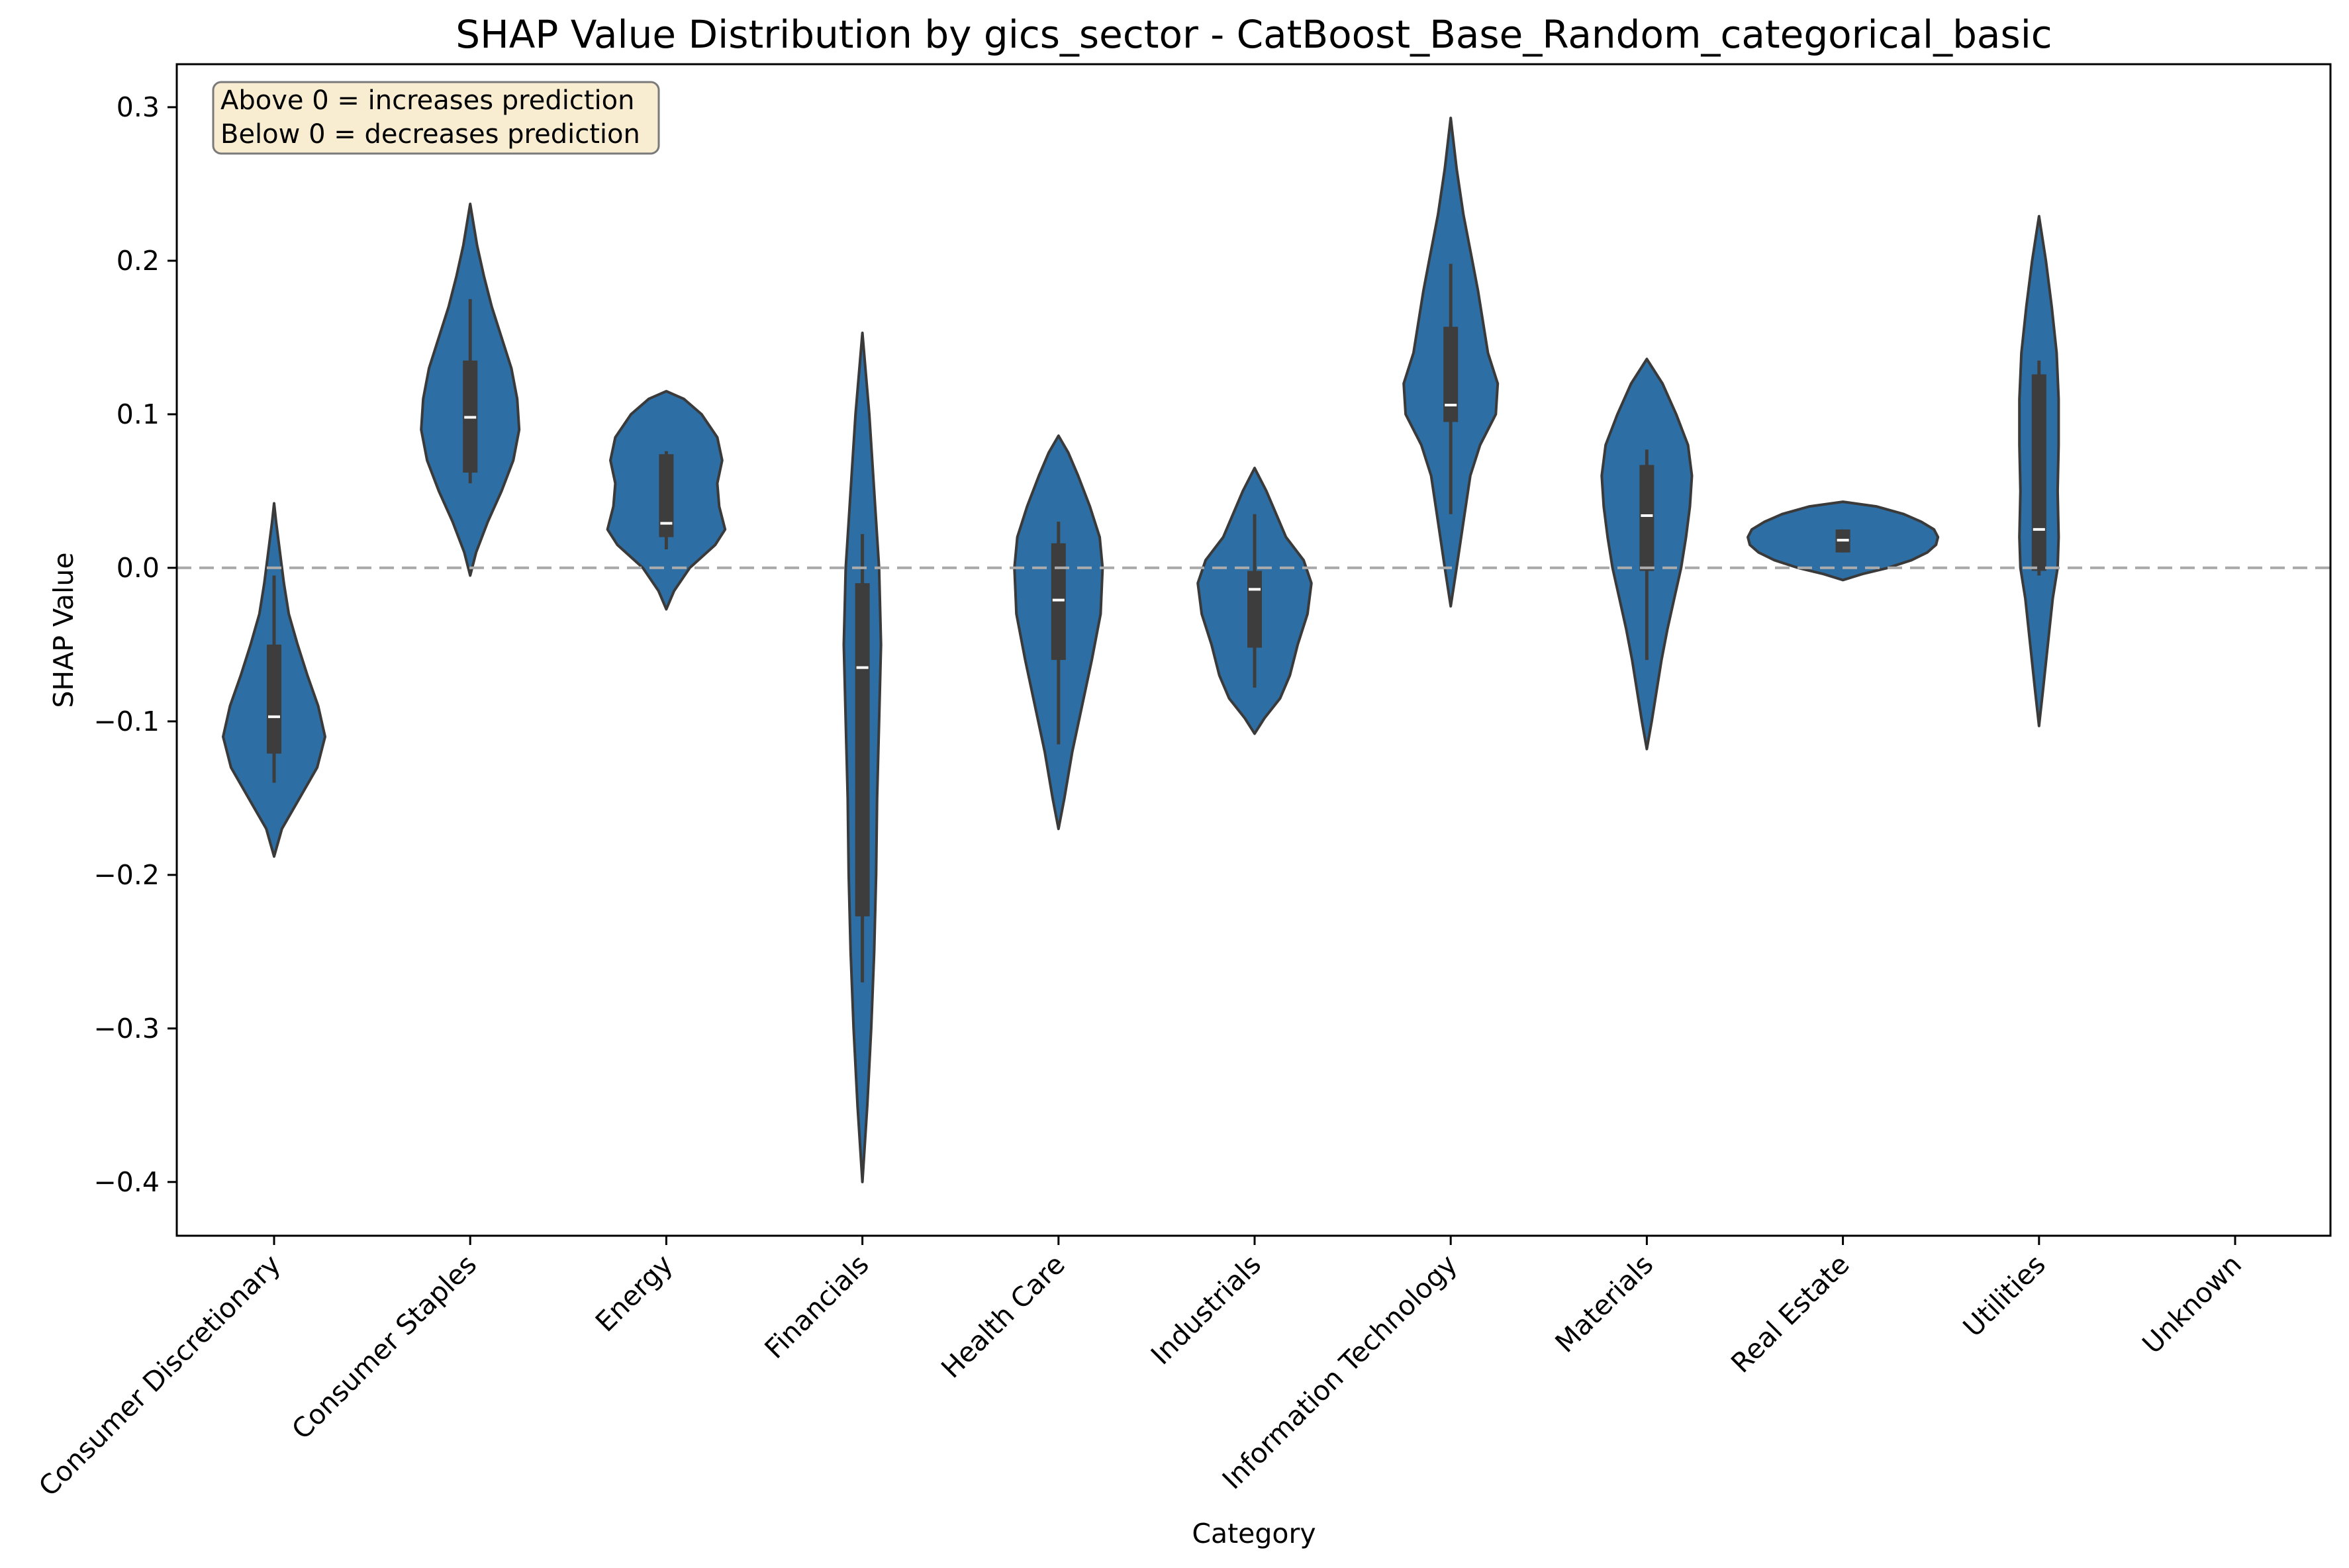 The width and height of the screenshot is (2349, 1568). I want to click on x-tick-label: Industrials, so click(1206, 1309).